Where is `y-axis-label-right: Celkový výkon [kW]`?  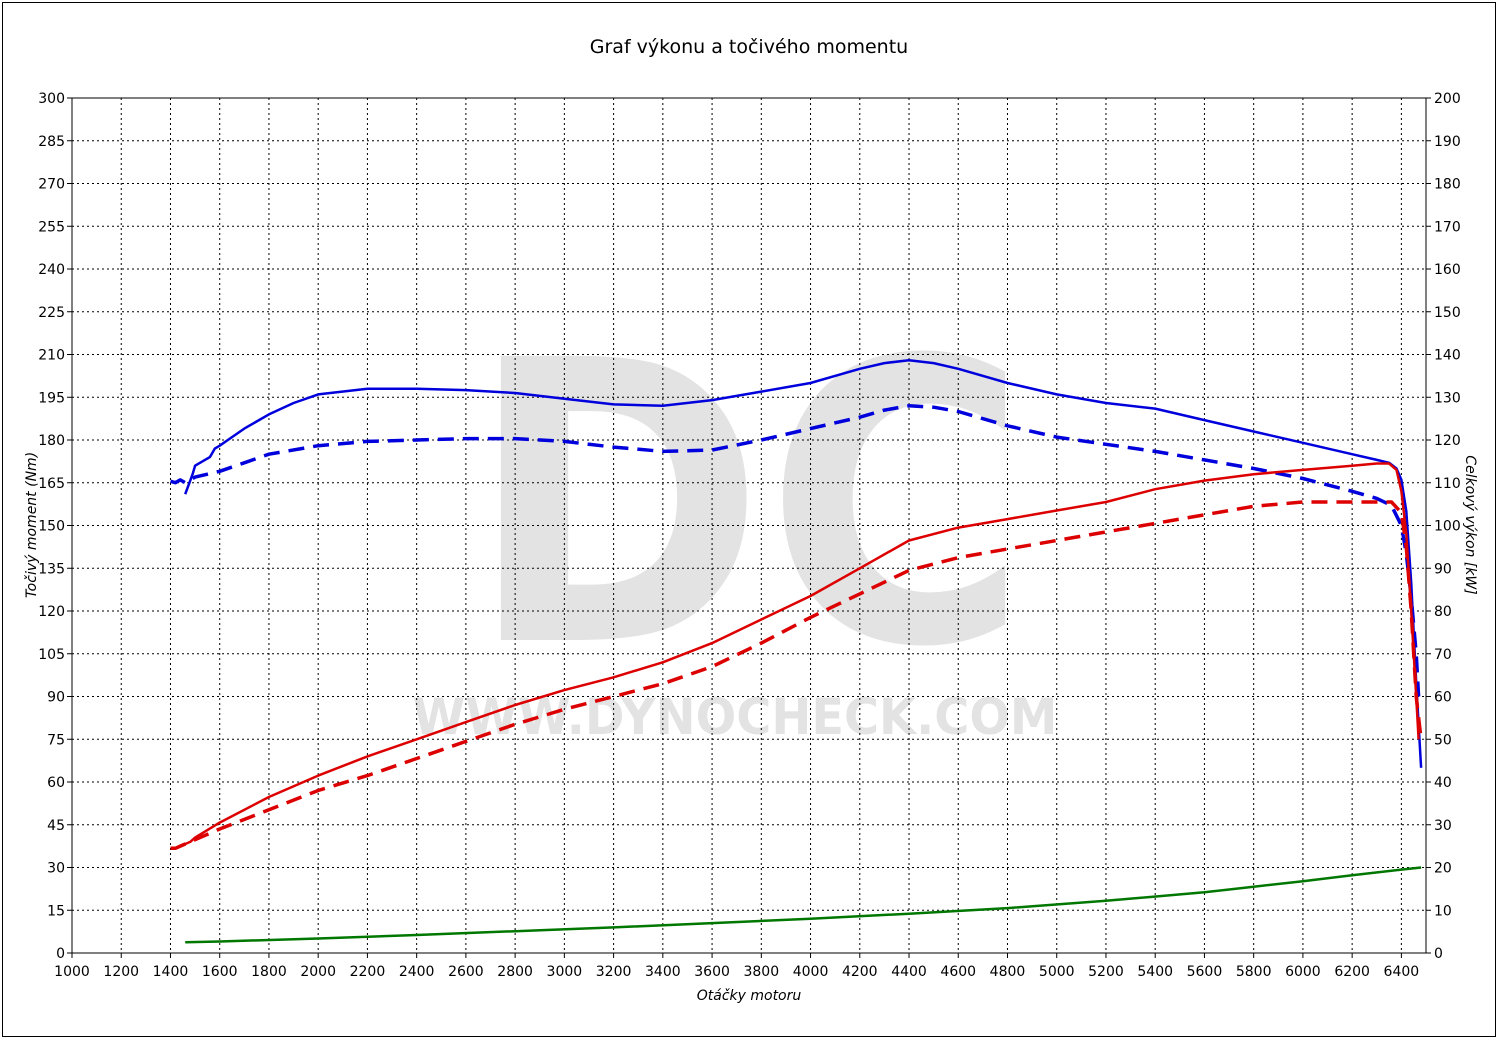 y-axis-label-right: Celkový výkon [kW] is located at coordinates (1470, 524).